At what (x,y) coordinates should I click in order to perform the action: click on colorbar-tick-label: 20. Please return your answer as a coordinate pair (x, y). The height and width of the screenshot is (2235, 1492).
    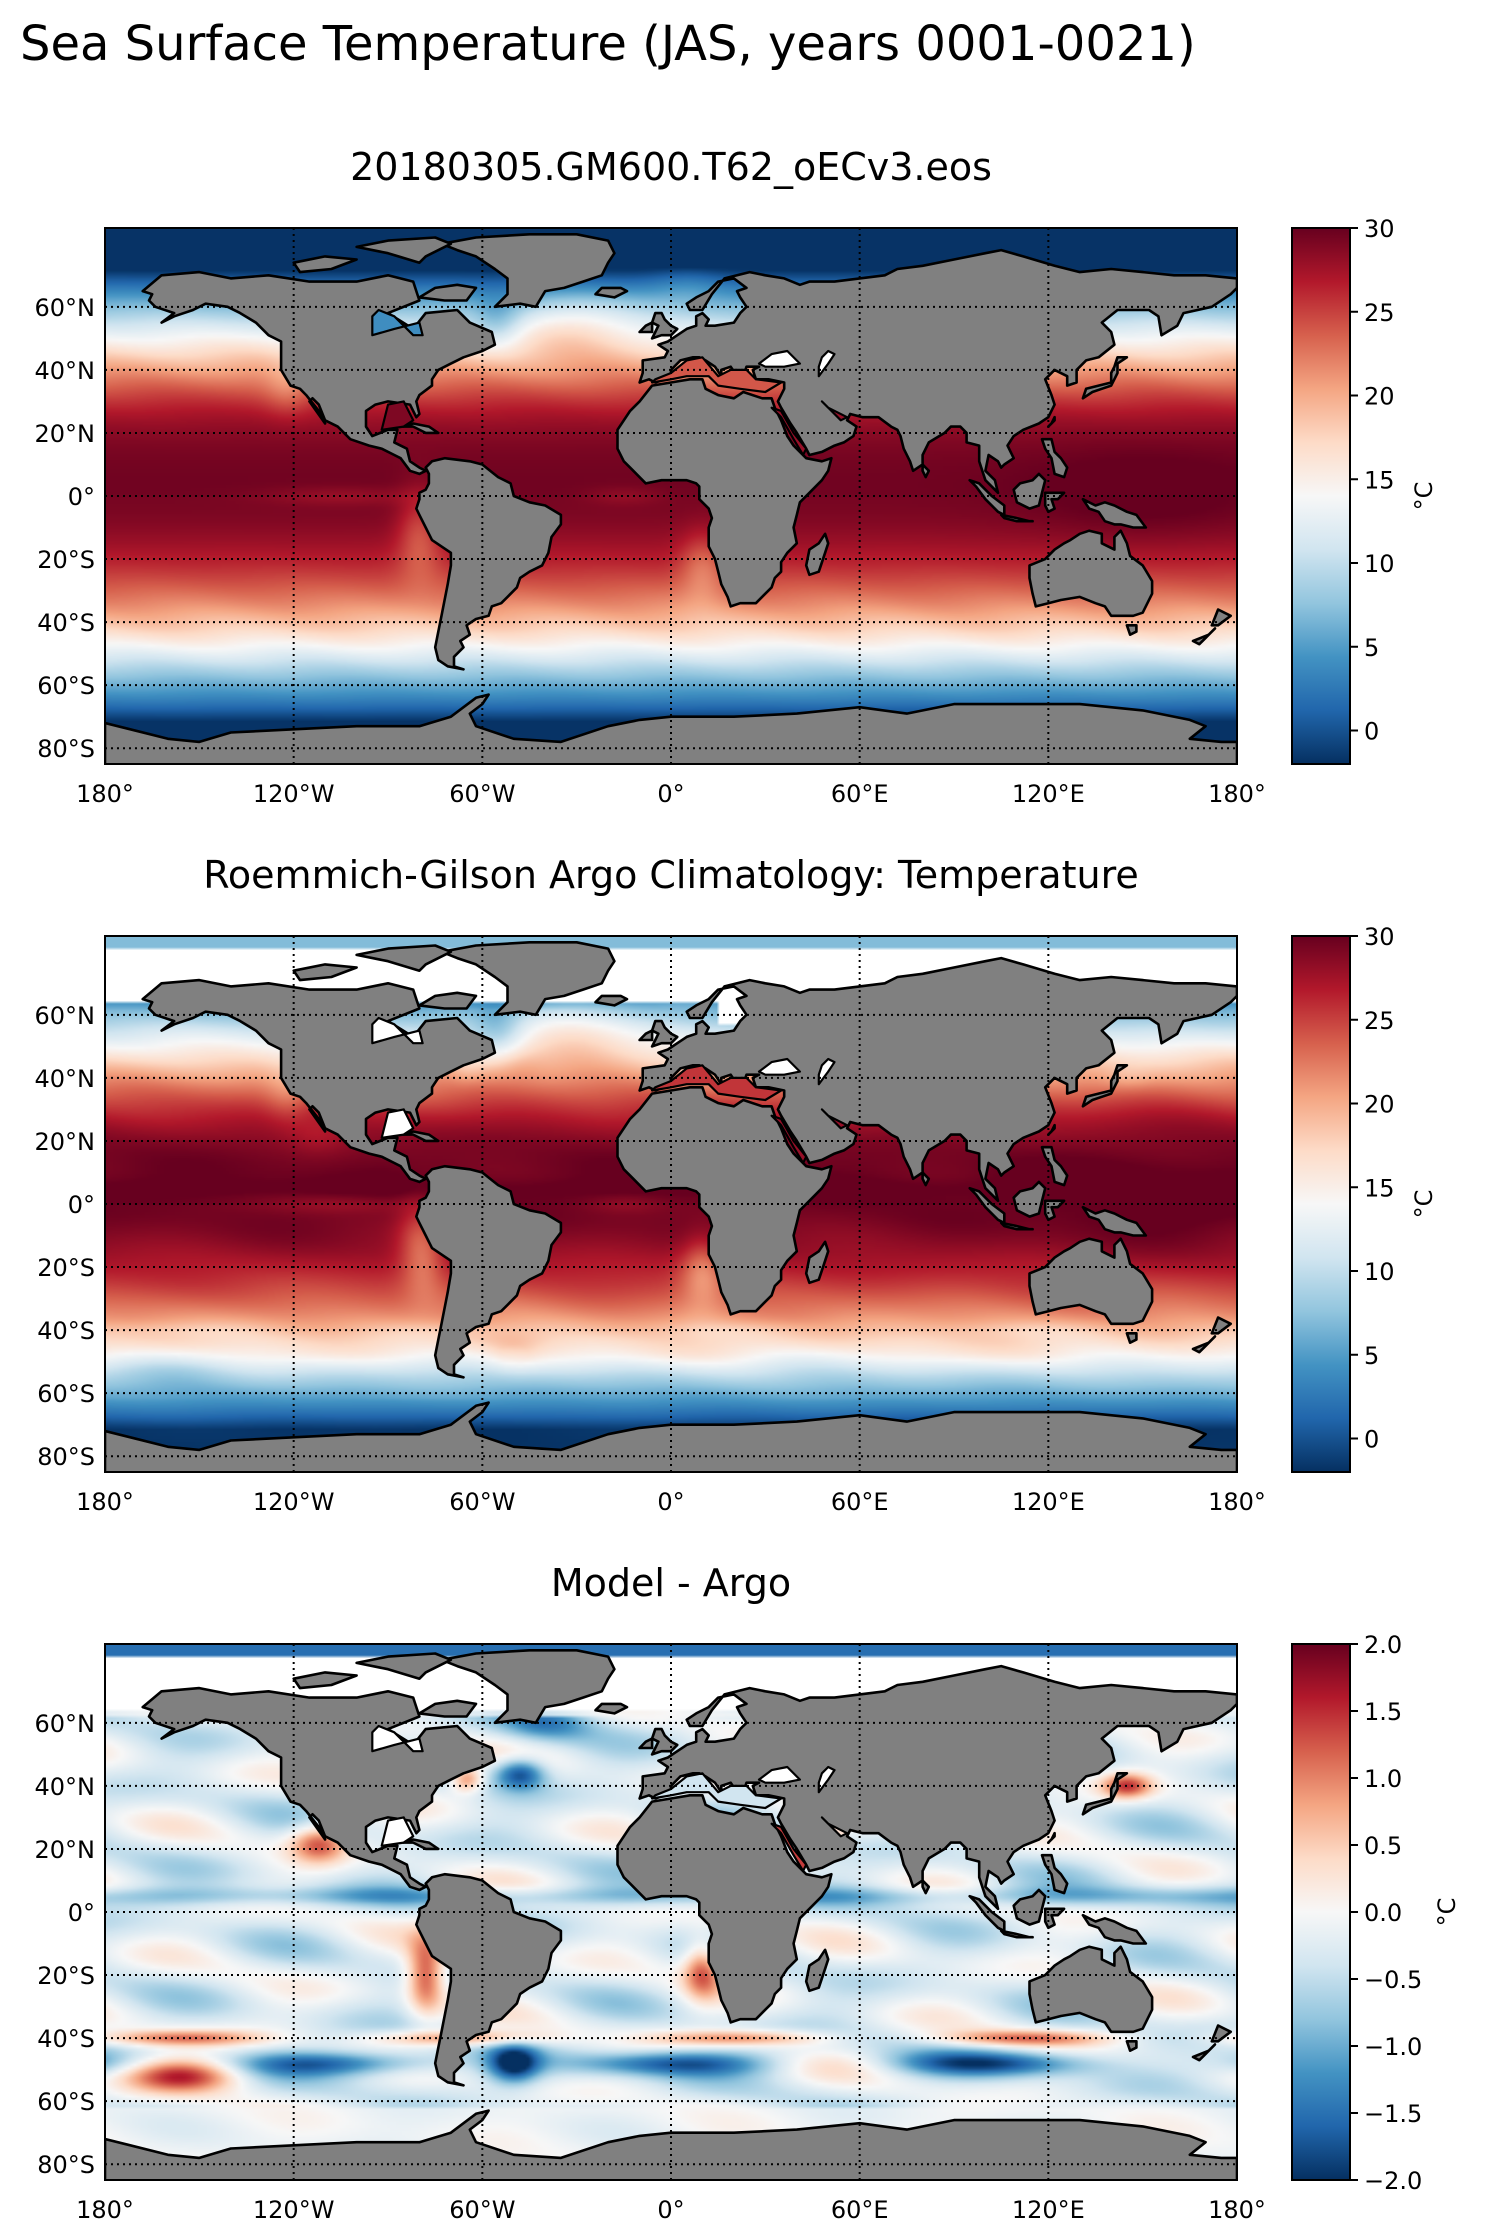
    Looking at the image, I should click on (1379, 397).